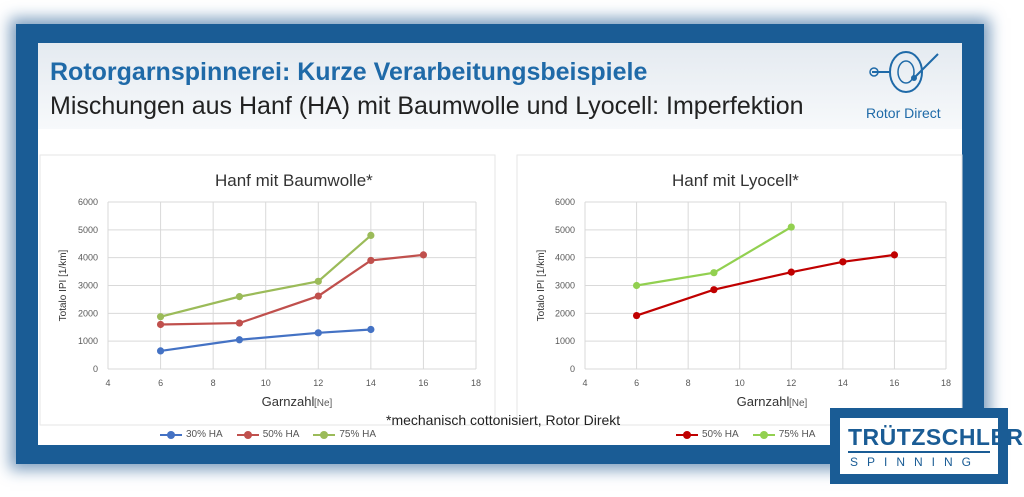 The image size is (1024, 497). Describe the element at coordinates (919, 452) in the screenshot. I see `brand-rule` at that location.